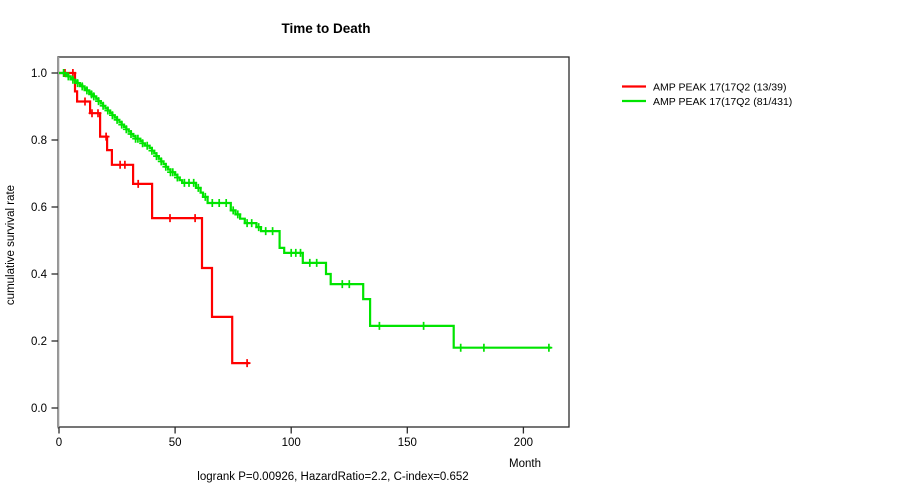  Describe the element at coordinates (39, 141) in the screenshot. I see `y-tick-label: 0.8` at that location.